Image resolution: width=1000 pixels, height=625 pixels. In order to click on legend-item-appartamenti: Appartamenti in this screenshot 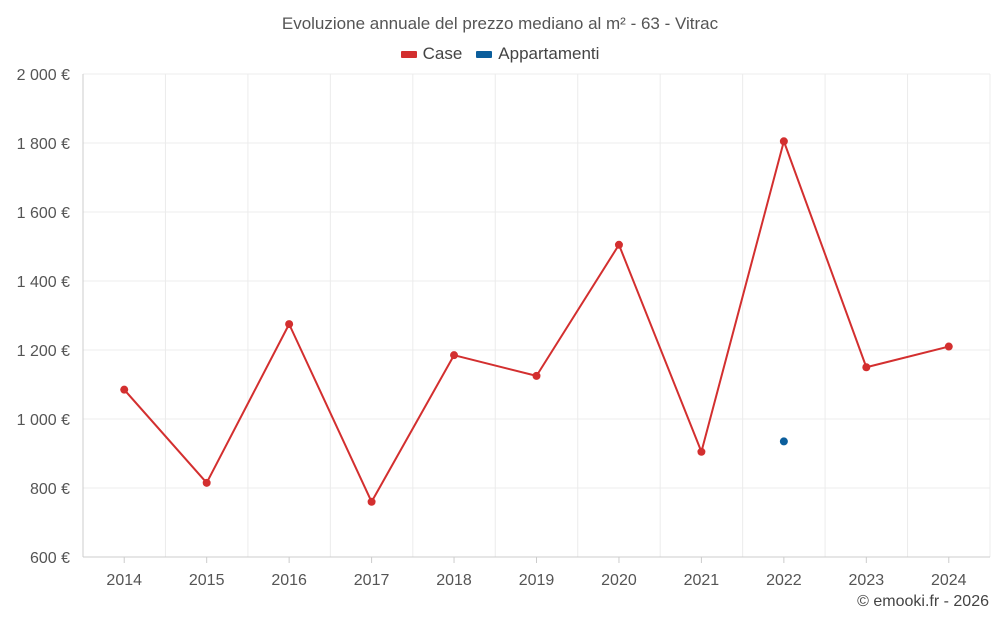, I will do `click(537, 54)`.